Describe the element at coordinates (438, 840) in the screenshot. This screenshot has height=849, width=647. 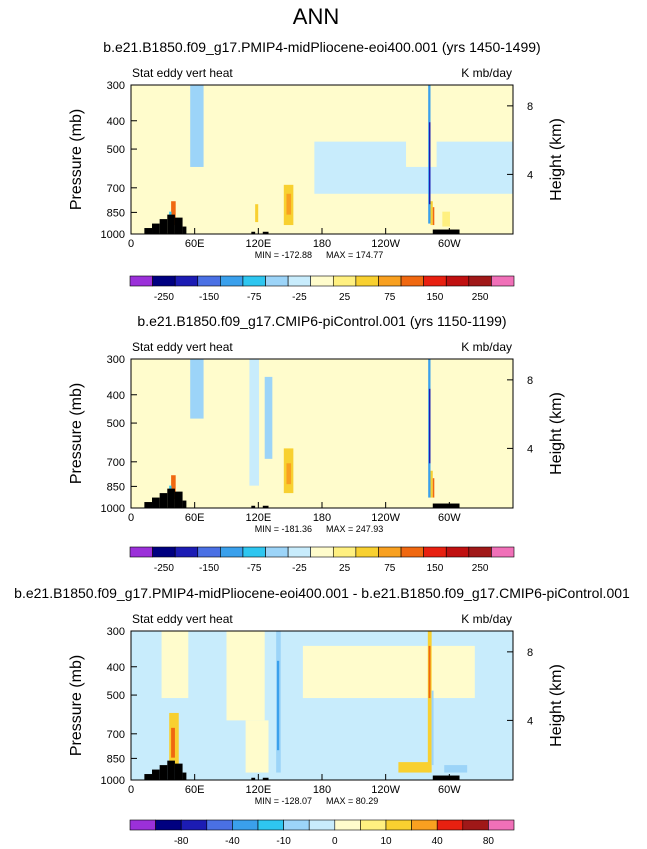
I see `colorbar-label: 40` at that location.